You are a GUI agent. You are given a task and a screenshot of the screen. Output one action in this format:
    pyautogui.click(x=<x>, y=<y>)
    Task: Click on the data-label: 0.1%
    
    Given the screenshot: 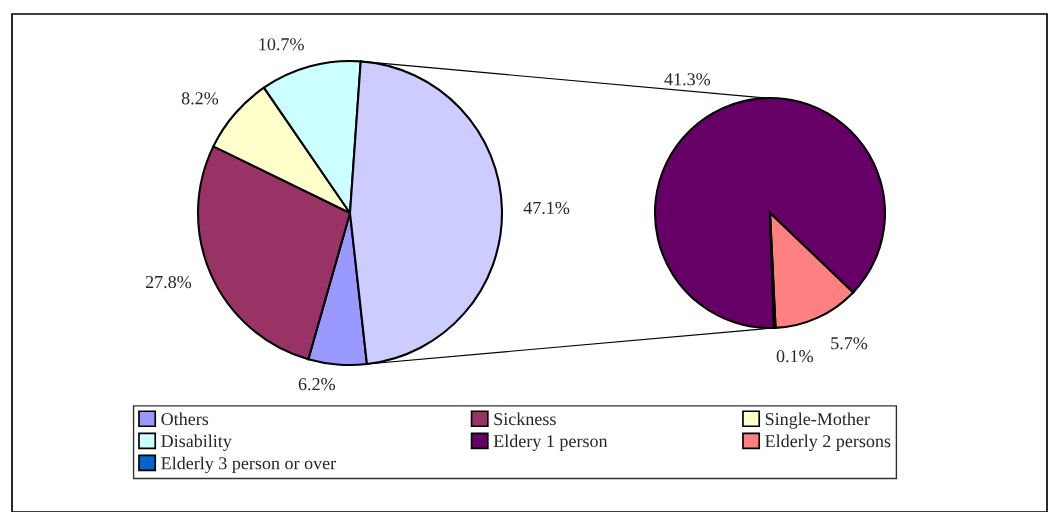 What is the action you would take?
    pyautogui.click(x=795, y=356)
    